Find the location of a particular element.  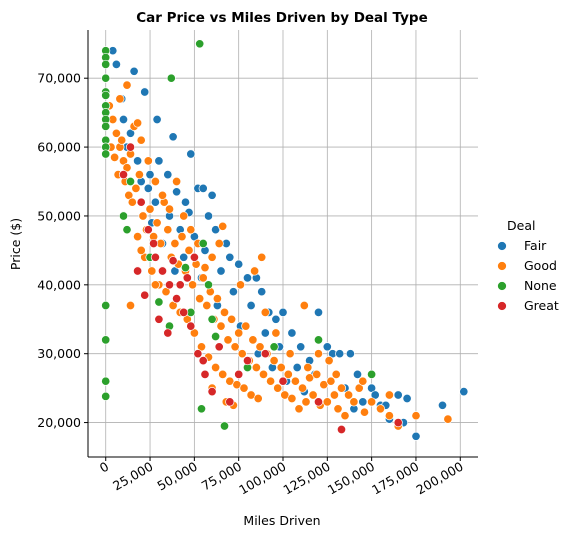

y-tick-label: 60,000 is located at coordinates (59, 147).